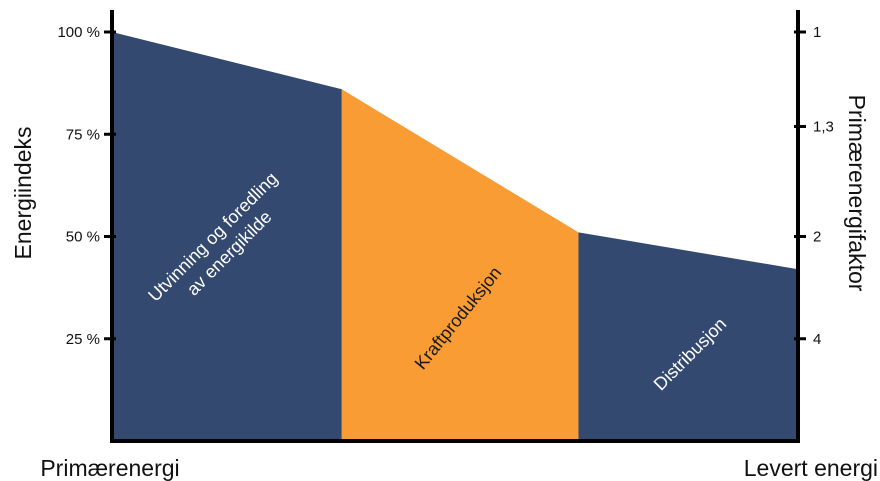 This screenshot has width=880, height=481. What do you see at coordinates (83, 134) in the screenshot?
I see `left-tick-label: 75 %` at bounding box center [83, 134].